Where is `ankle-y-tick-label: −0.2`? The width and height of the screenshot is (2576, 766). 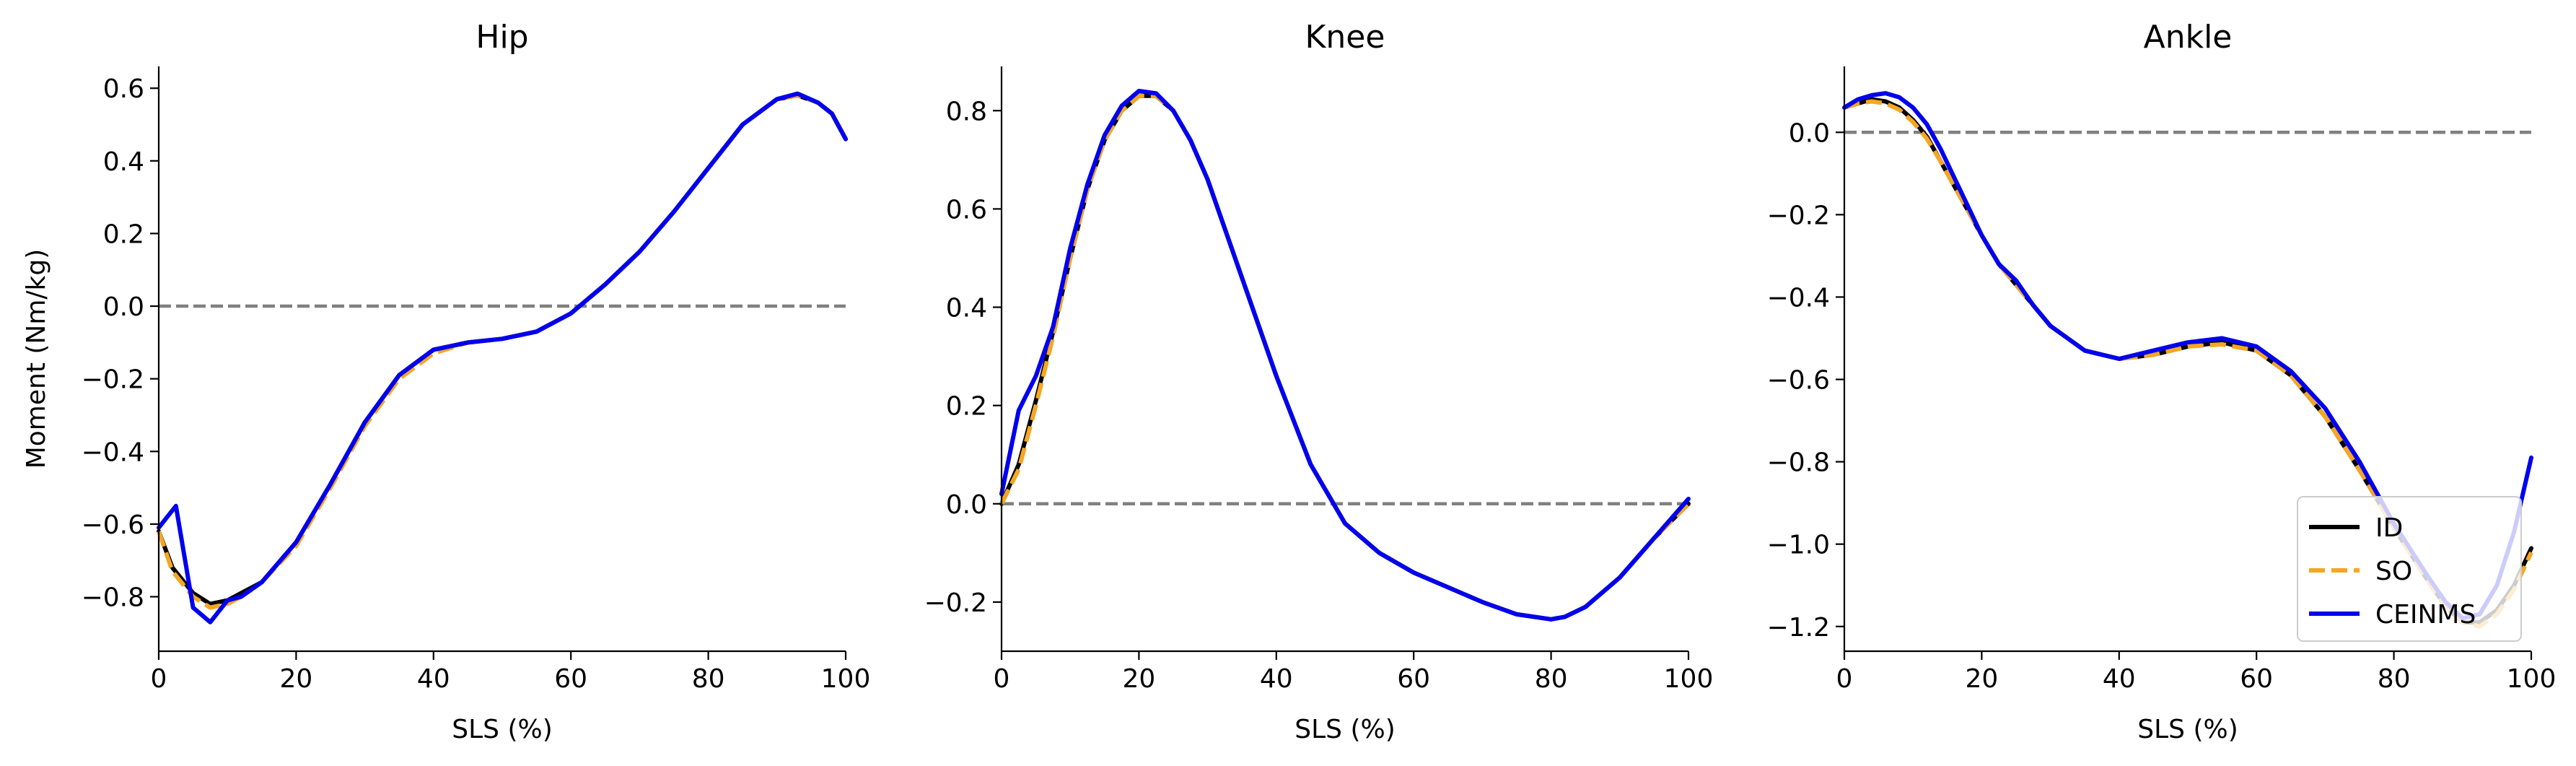 ankle-y-tick-label: −0.2 is located at coordinates (1799, 215).